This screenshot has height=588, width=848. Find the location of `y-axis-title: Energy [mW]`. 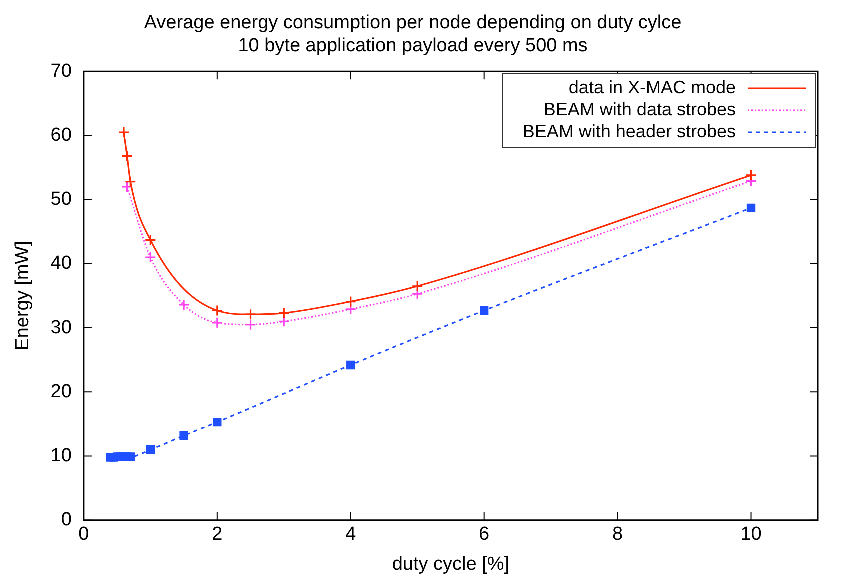

y-axis-title: Energy [mW] is located at coordinates (23, 296).